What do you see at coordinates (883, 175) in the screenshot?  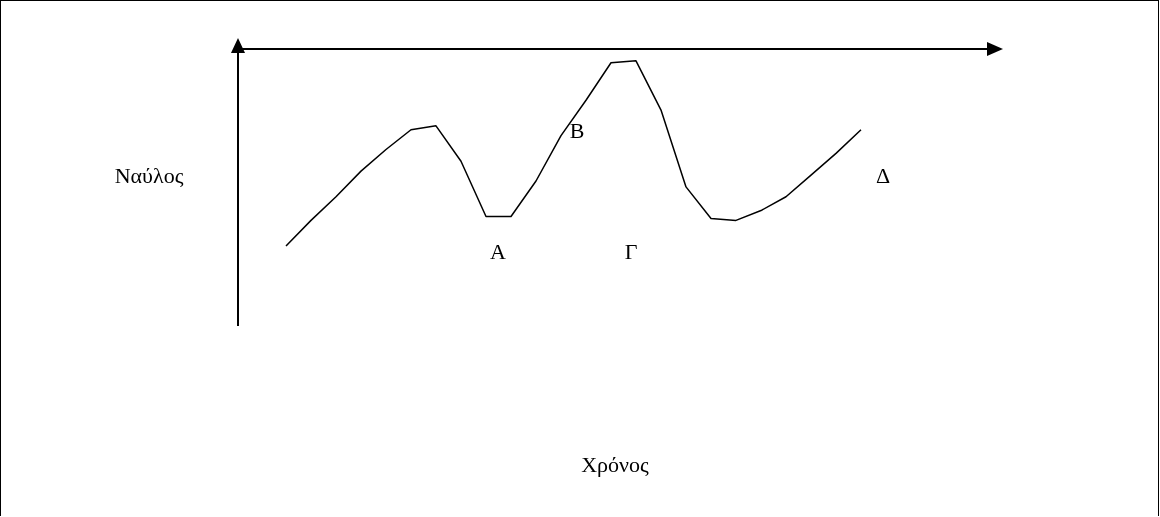 I see `text: Δ` at bounding box center [883, 175].